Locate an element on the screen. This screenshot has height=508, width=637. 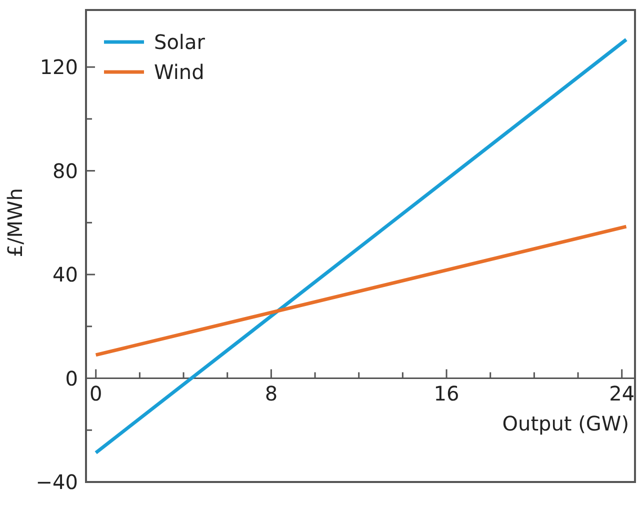
legend-label: Wind is located at coordinates (179, 72).